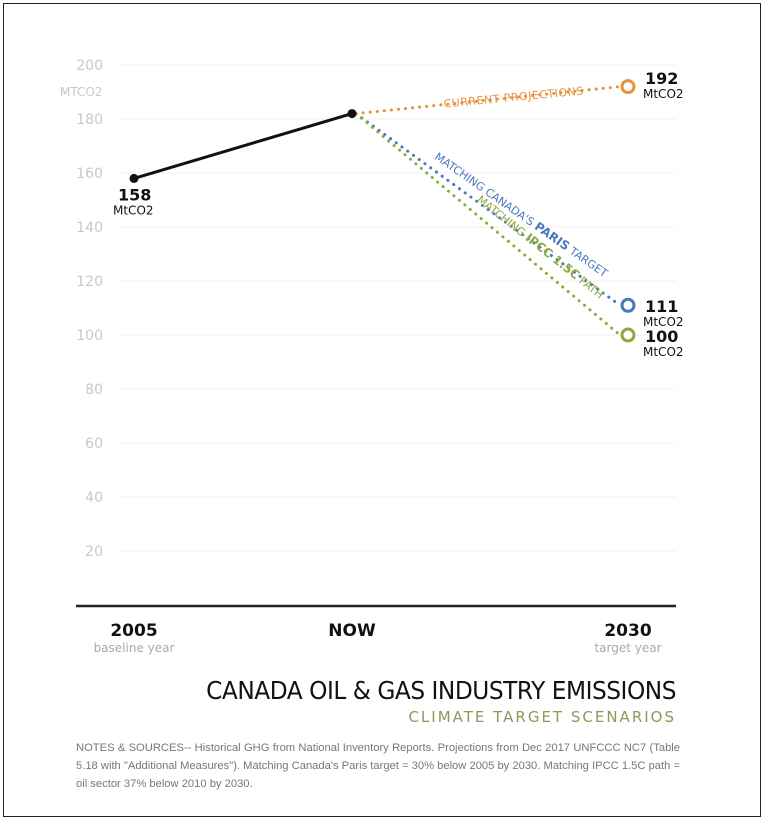 This screenshot has height=822, width=766. I want to click on y-tick-label: 120, so click(89, 282).